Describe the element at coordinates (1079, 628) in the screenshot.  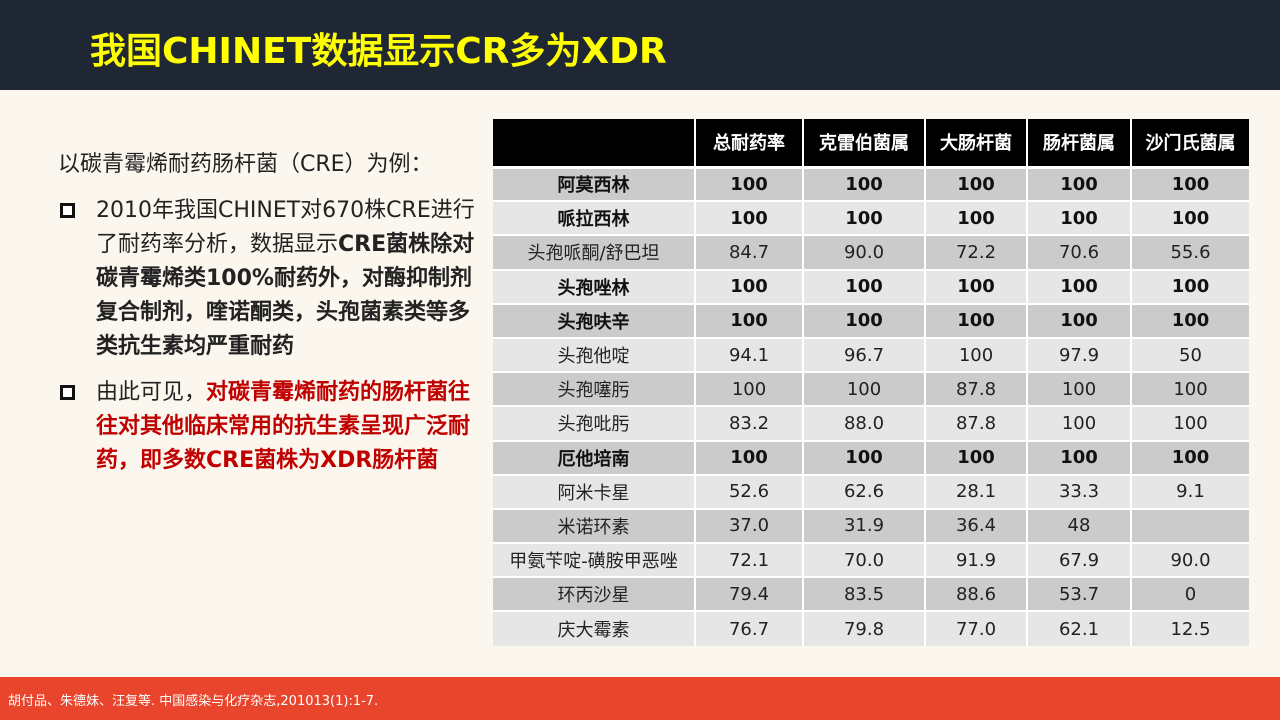
I see `resistance-value-cell: 62.1` at that location.